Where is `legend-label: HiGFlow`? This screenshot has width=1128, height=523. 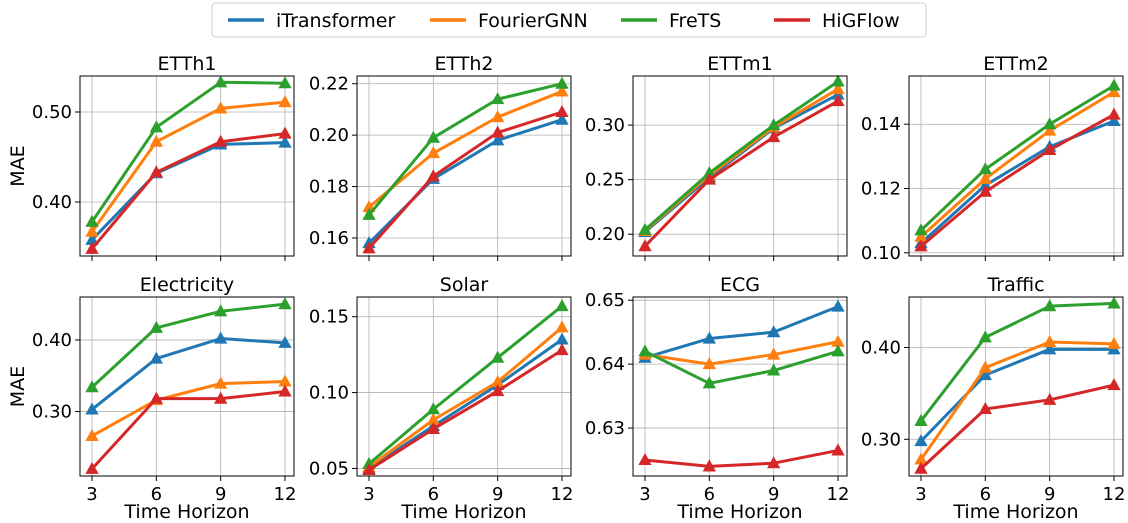 legend-label: HiGFlow is located at coordinates (861, 21).